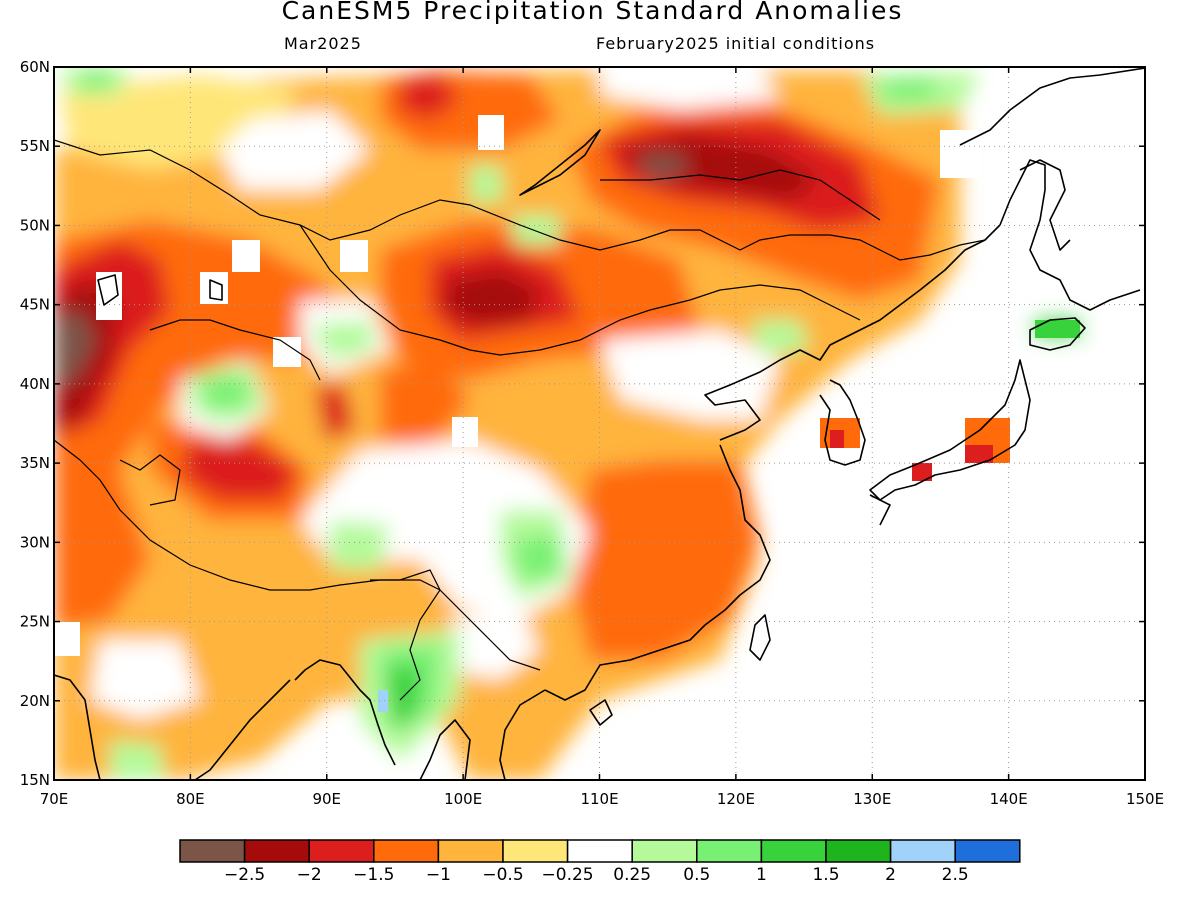  I want to click on forecast-month: Mar2025, so click(323, 43).